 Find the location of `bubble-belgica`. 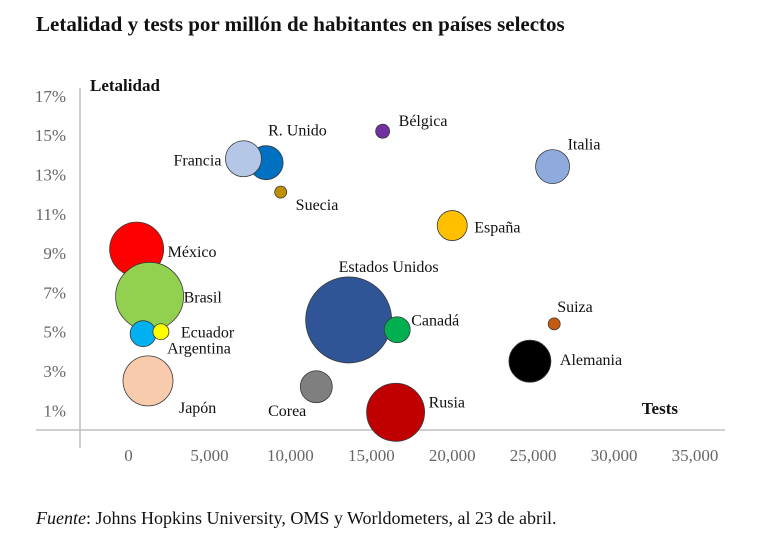

bubble-belgica is located at coordinates (383, 131).